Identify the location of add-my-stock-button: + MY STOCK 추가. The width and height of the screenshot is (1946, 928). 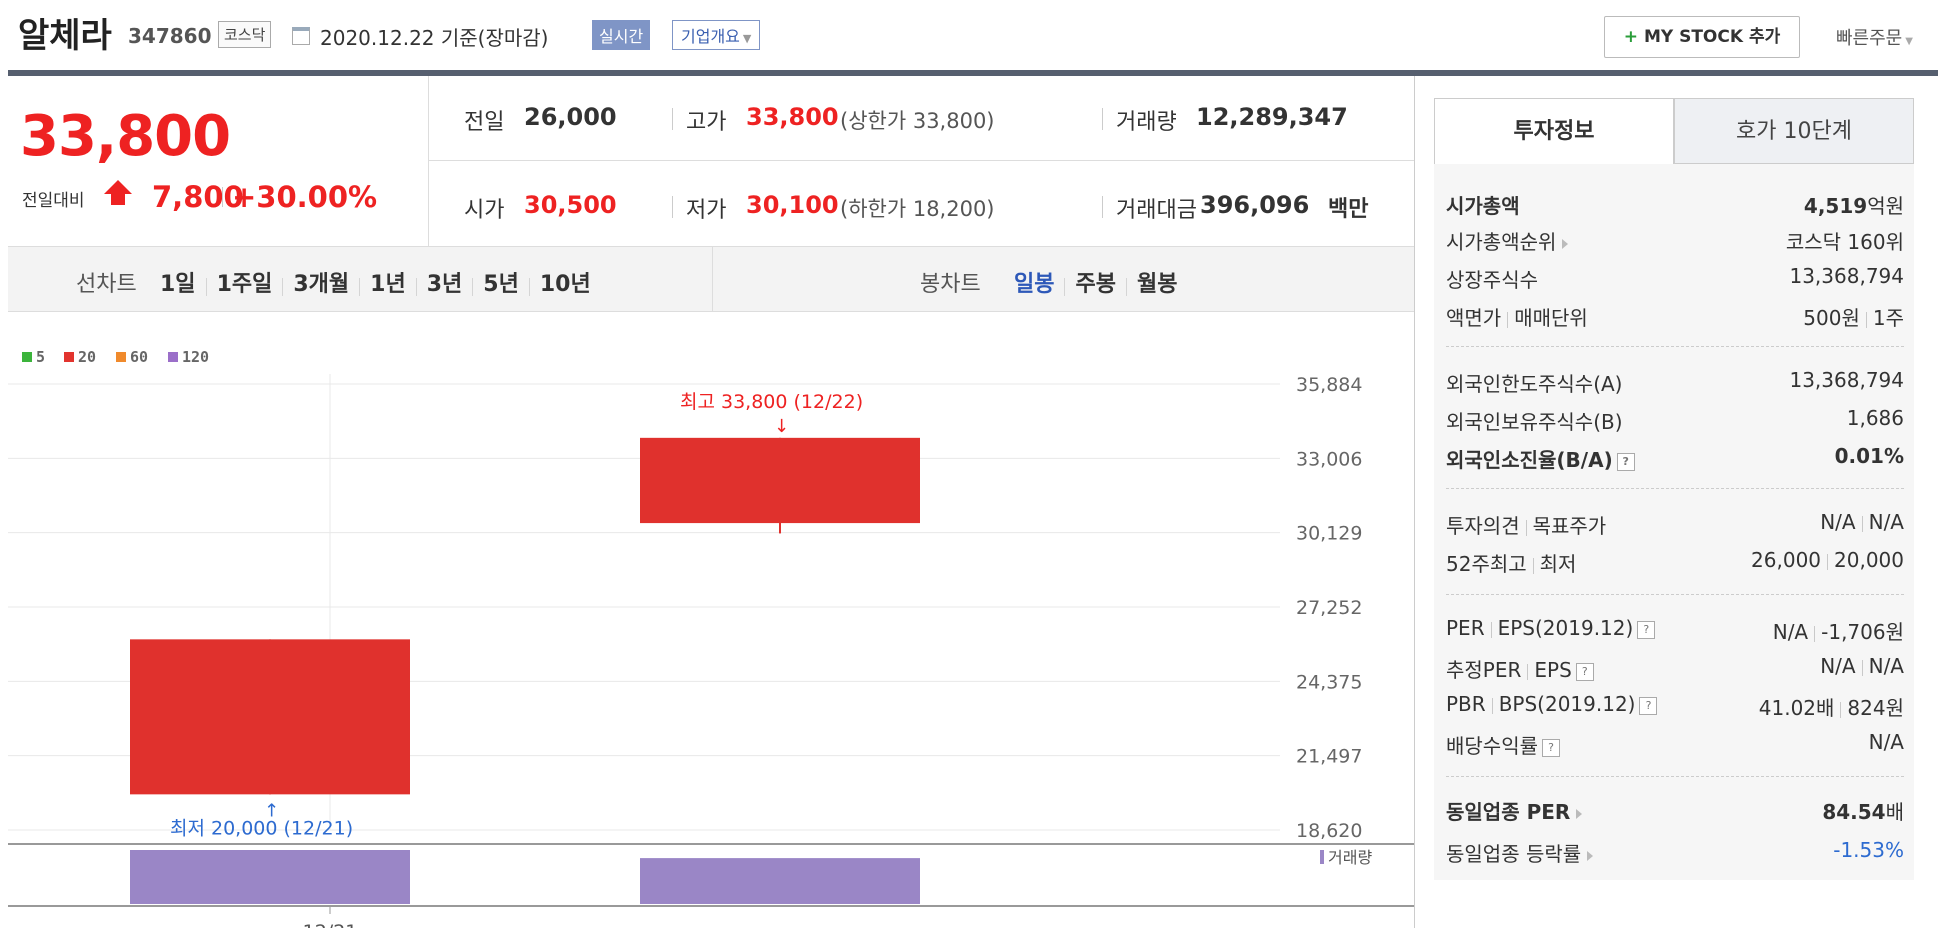
(1702, 37).